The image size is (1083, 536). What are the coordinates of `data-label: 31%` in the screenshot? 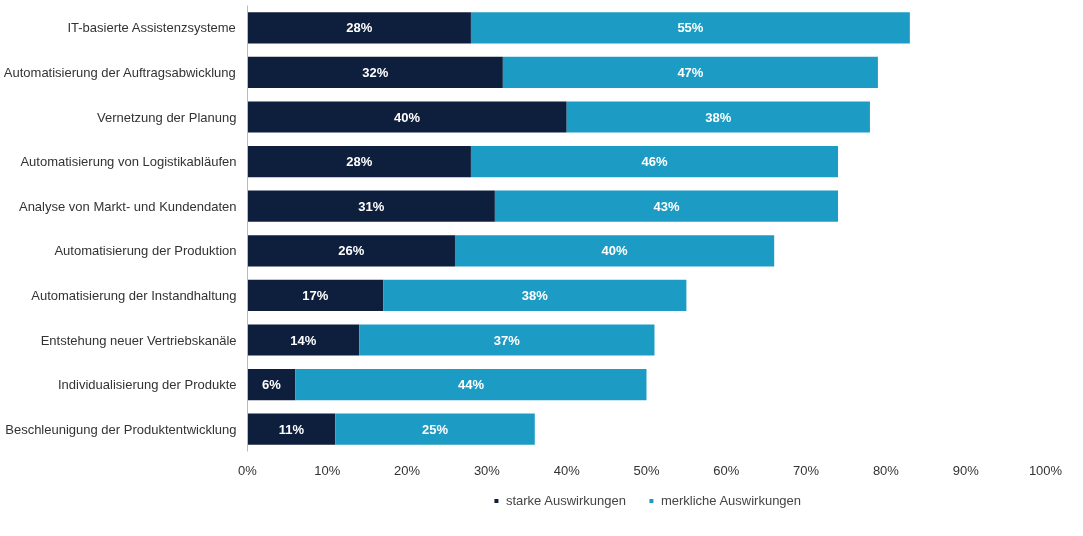 It's located at (371, 206).